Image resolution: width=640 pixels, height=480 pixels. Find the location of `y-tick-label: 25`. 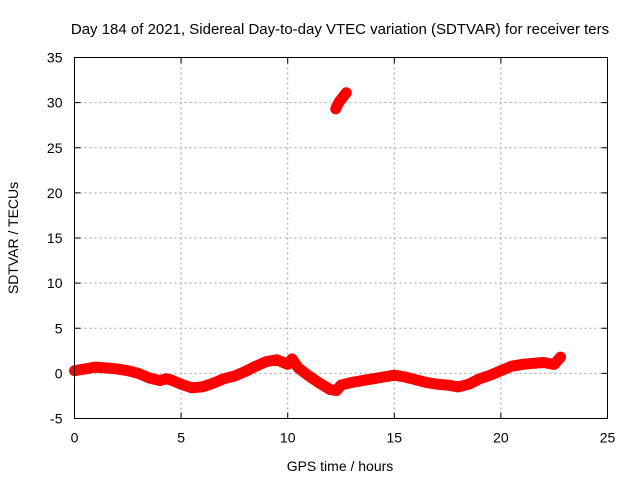

y-tick-label: 25 is located at coordinates (55, 148).